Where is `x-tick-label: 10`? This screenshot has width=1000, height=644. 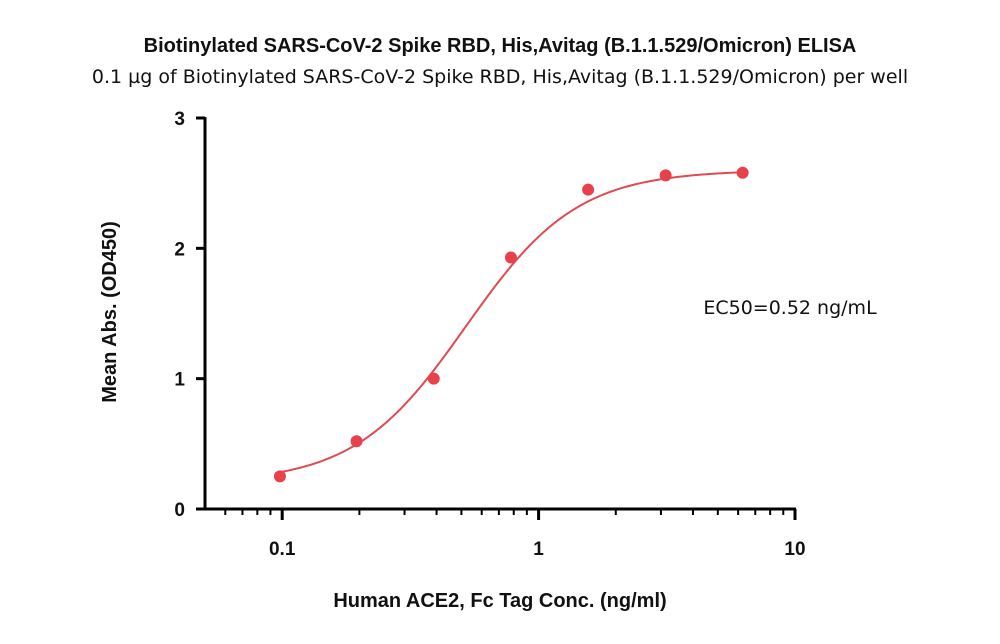
x-tick-label: 10 is located at coordinates (794, 549).